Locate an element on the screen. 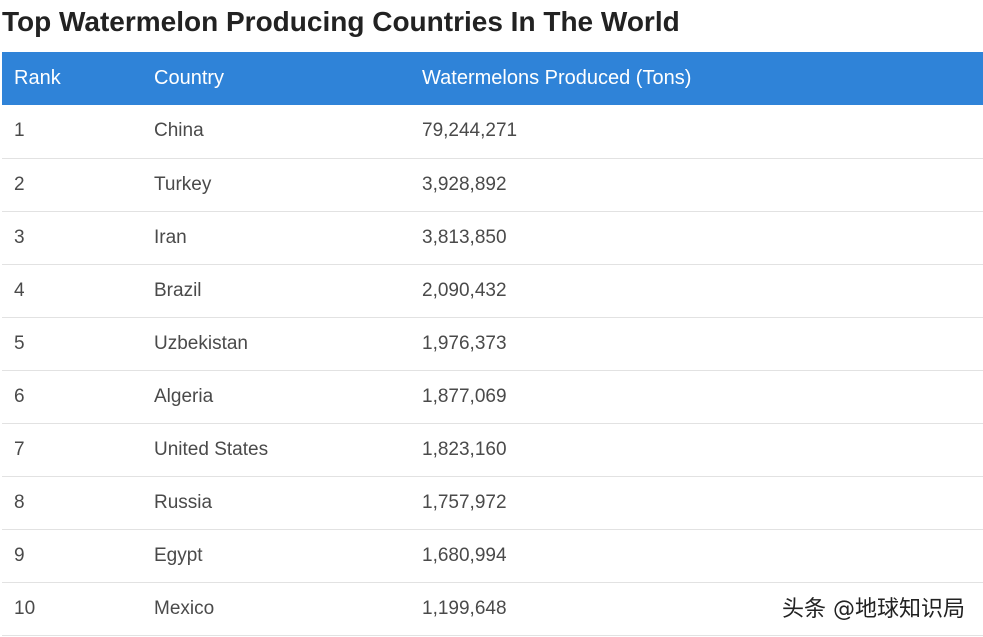  table-row: 1 China 79,244,271 is located at coordinates (492, 131).